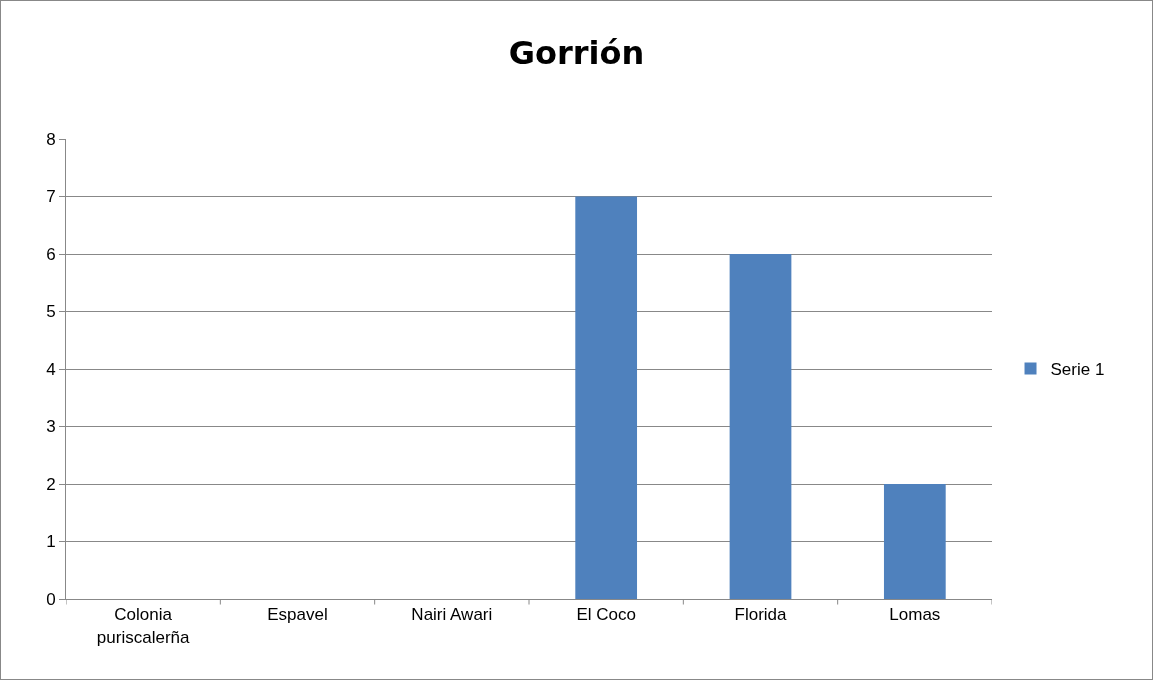  What do you see at coordinates (51, 139) in the screenshot?
I see `y-tick-label: 8` at bounding box center [51, 139].